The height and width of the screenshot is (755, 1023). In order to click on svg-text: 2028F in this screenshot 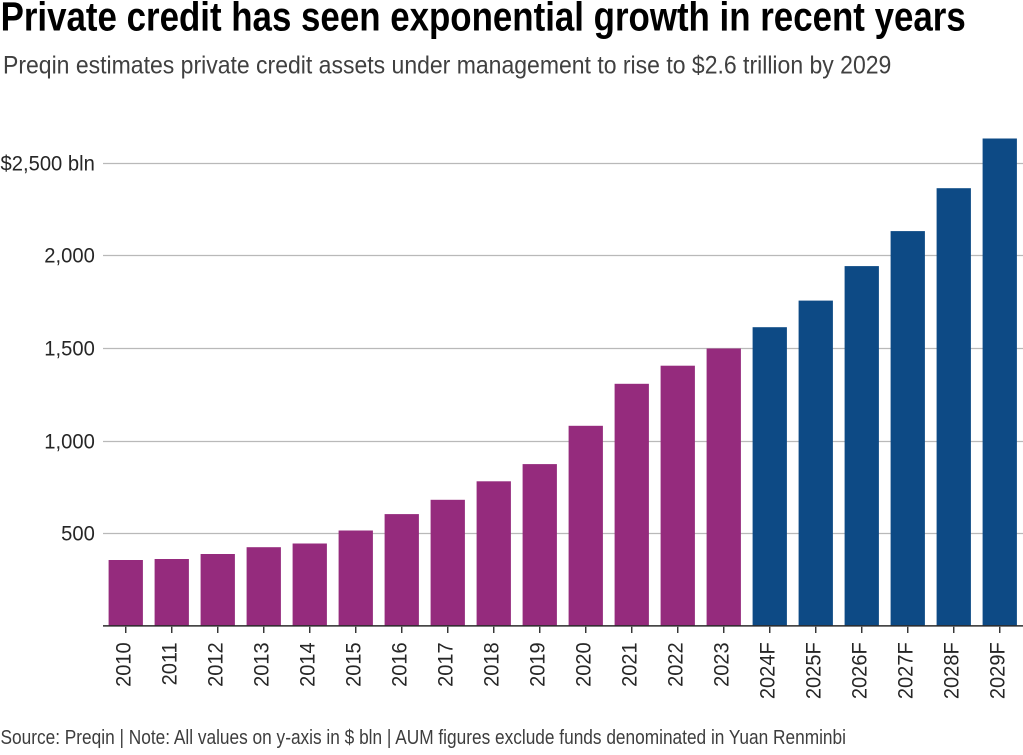, I will do `click(952, 670)`.